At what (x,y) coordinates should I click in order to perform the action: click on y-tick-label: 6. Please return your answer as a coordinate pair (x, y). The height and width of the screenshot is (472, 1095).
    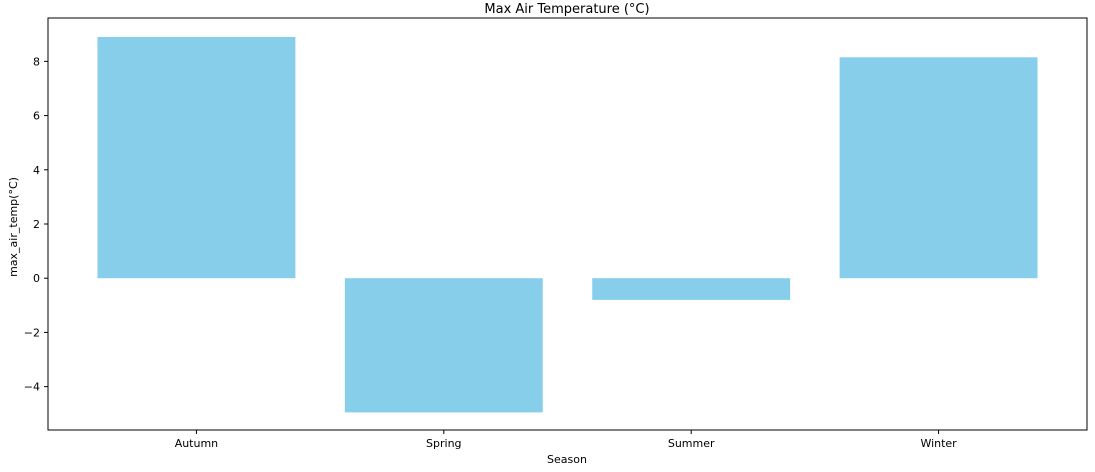
    Looking at the image, I should click on (36, 116).